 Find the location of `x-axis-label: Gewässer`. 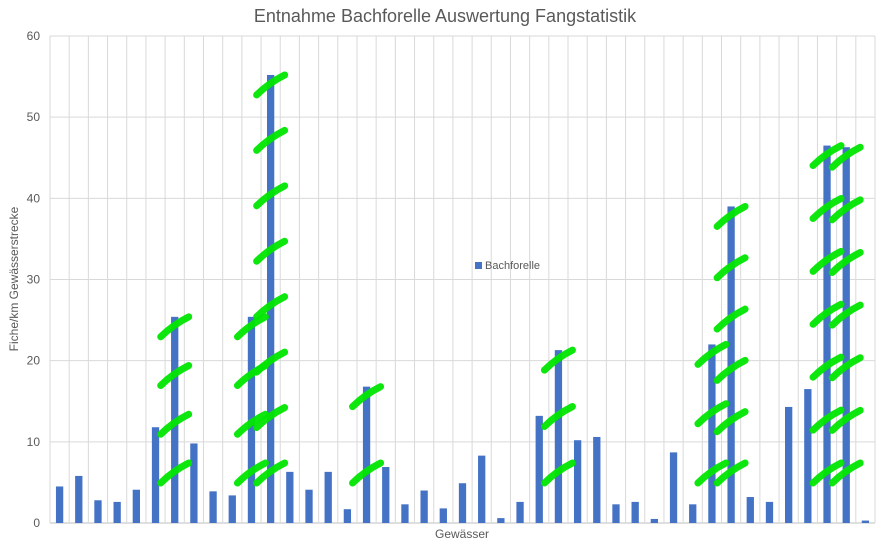

x-axis-label: Gewässer is located at coordinates (462, 534).